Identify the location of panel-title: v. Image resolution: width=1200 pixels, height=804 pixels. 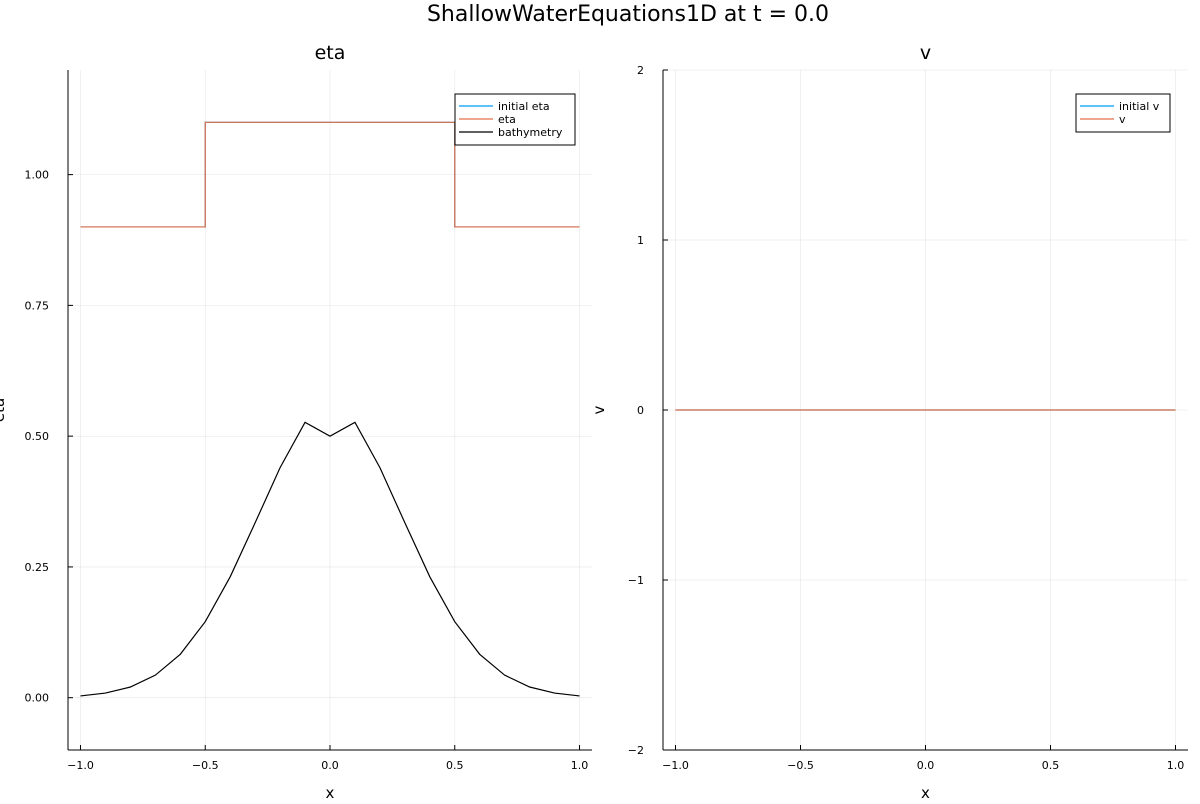
(925, 53).